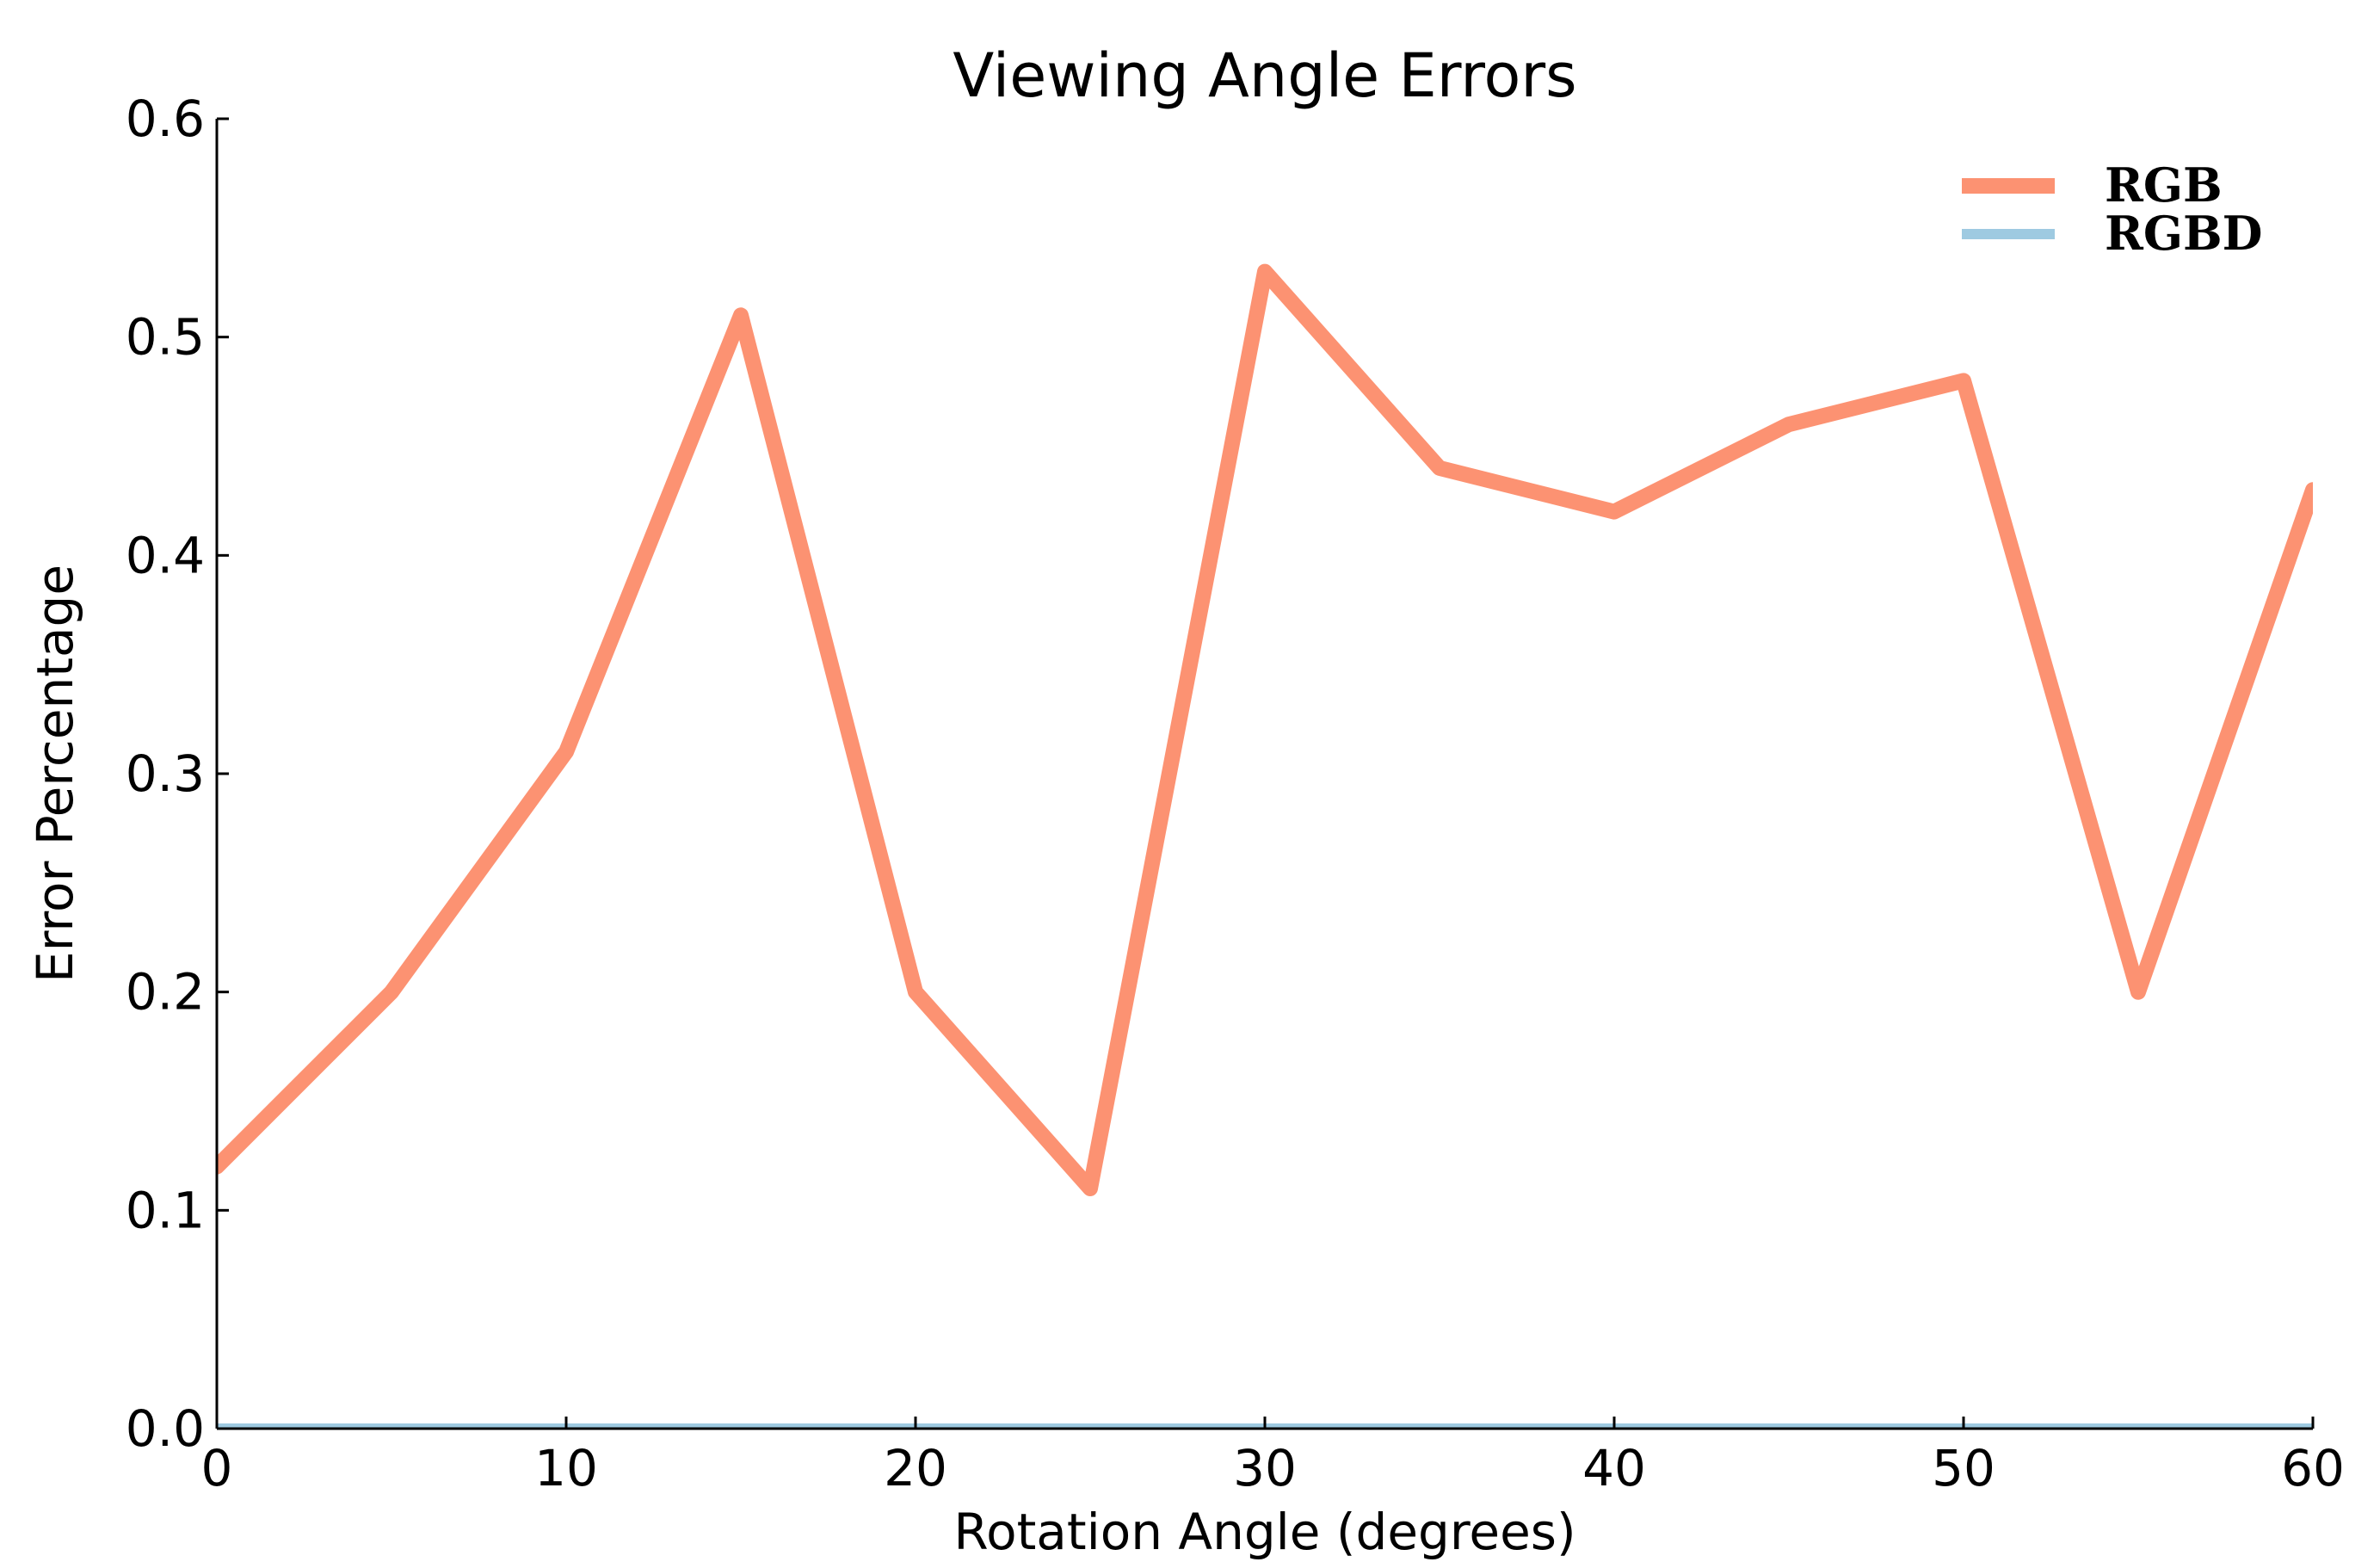 This screenshot has width=2380, height=1562. What do you see at coordinates (566, 1468) in the screenshot?
I see `x-tick-label: 10` at bounding box center [566, 1468].